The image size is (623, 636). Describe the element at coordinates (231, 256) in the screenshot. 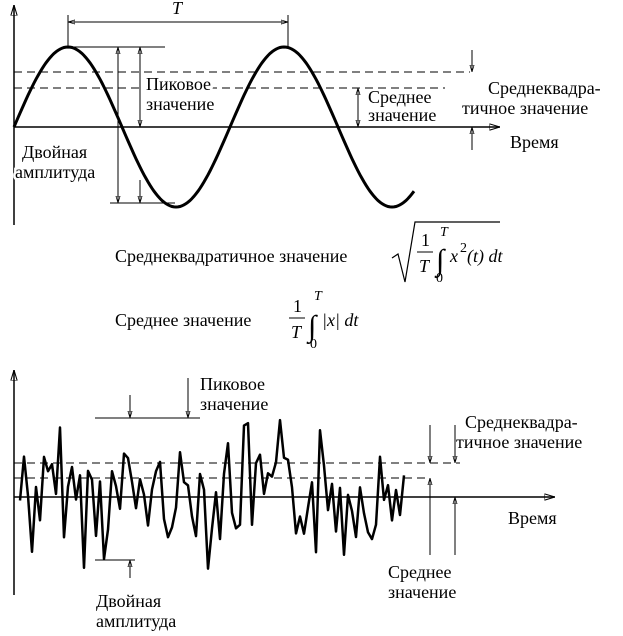

I see `formula-label: Среднеквадратичное значение` at that location.